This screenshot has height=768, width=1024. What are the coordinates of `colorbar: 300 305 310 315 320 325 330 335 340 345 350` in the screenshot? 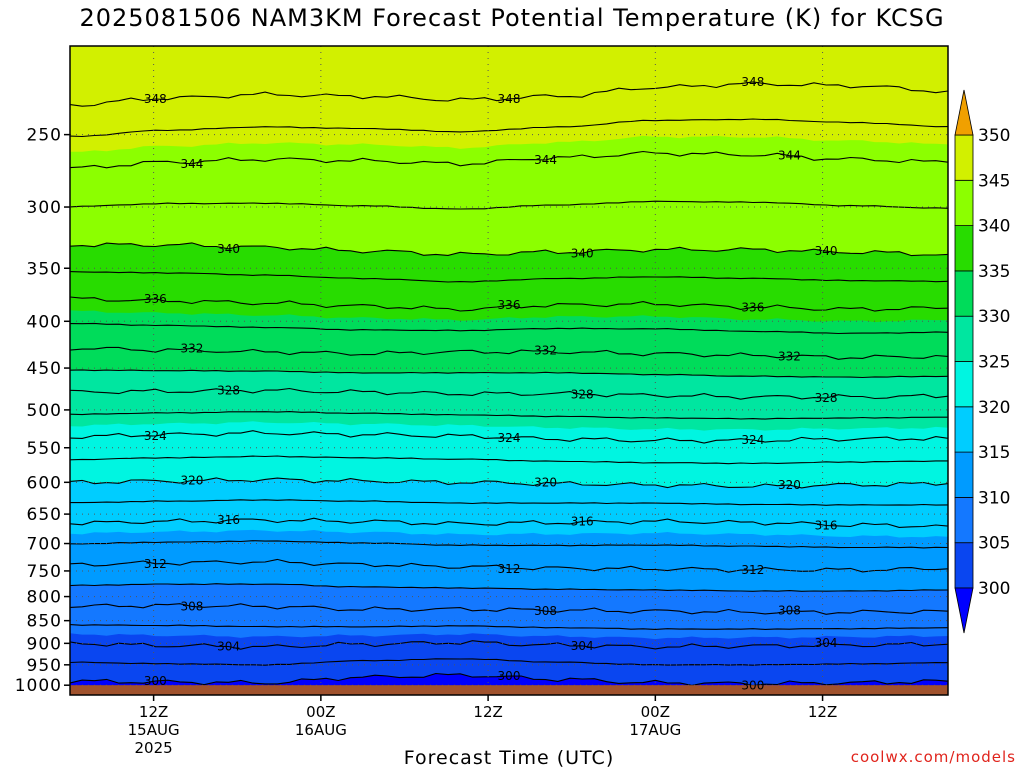 It's located at (982, 361).